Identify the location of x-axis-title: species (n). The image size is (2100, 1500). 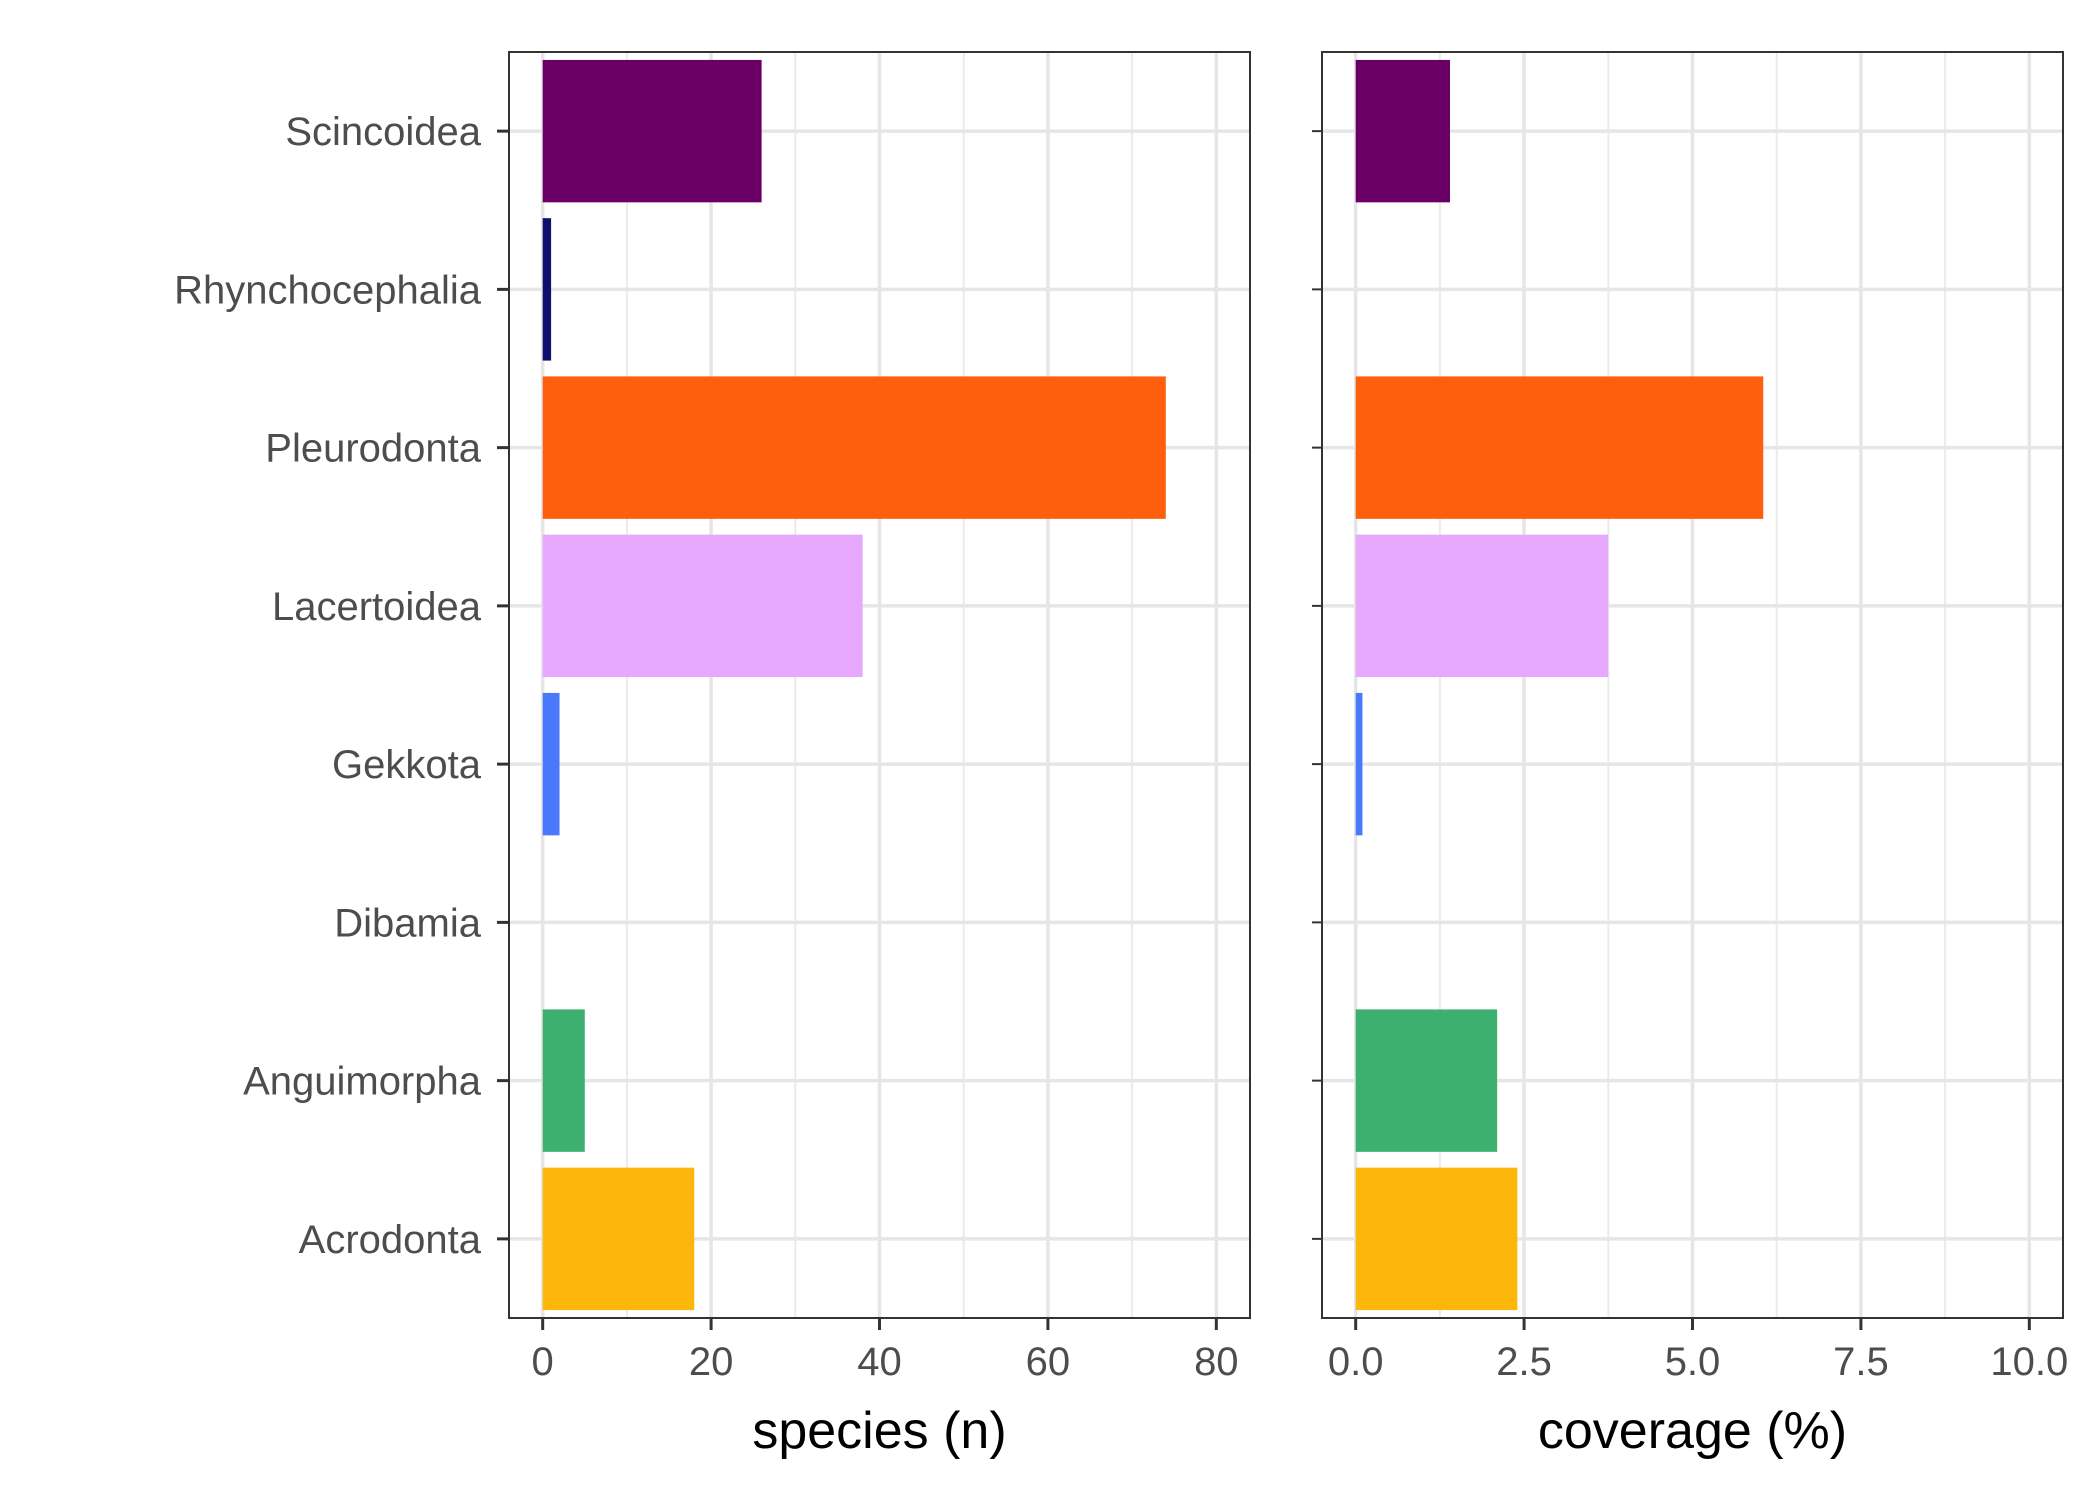
(879, 1431).